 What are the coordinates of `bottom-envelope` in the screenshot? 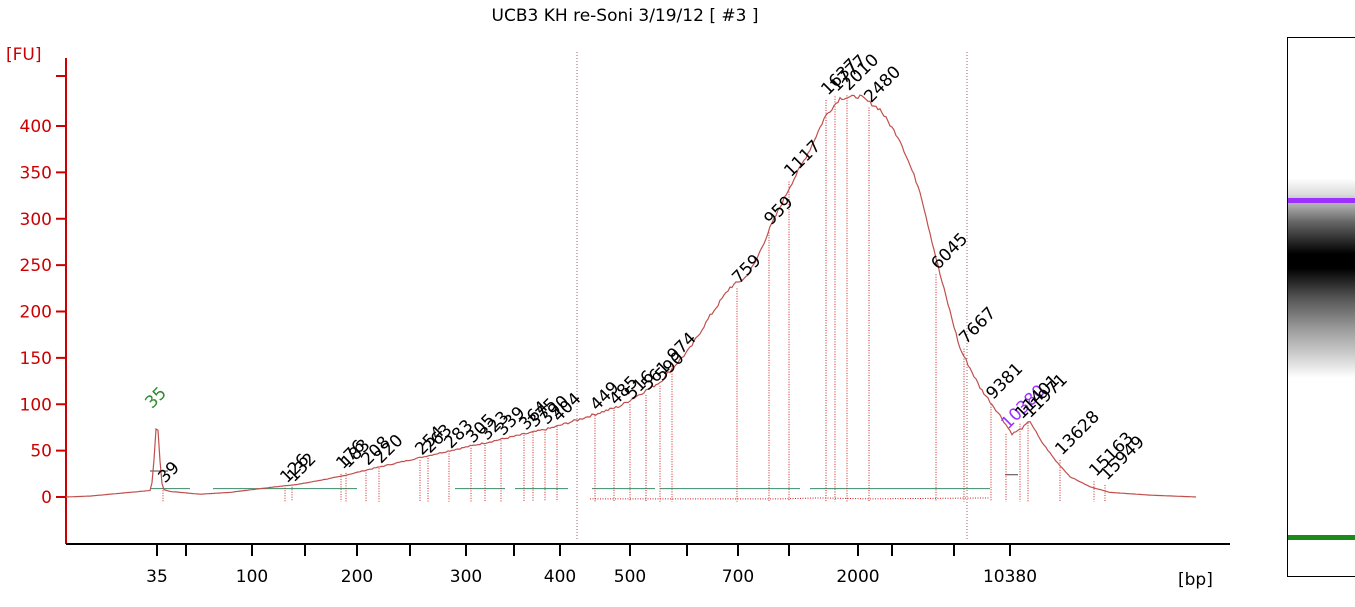 It's located at (790, 498).